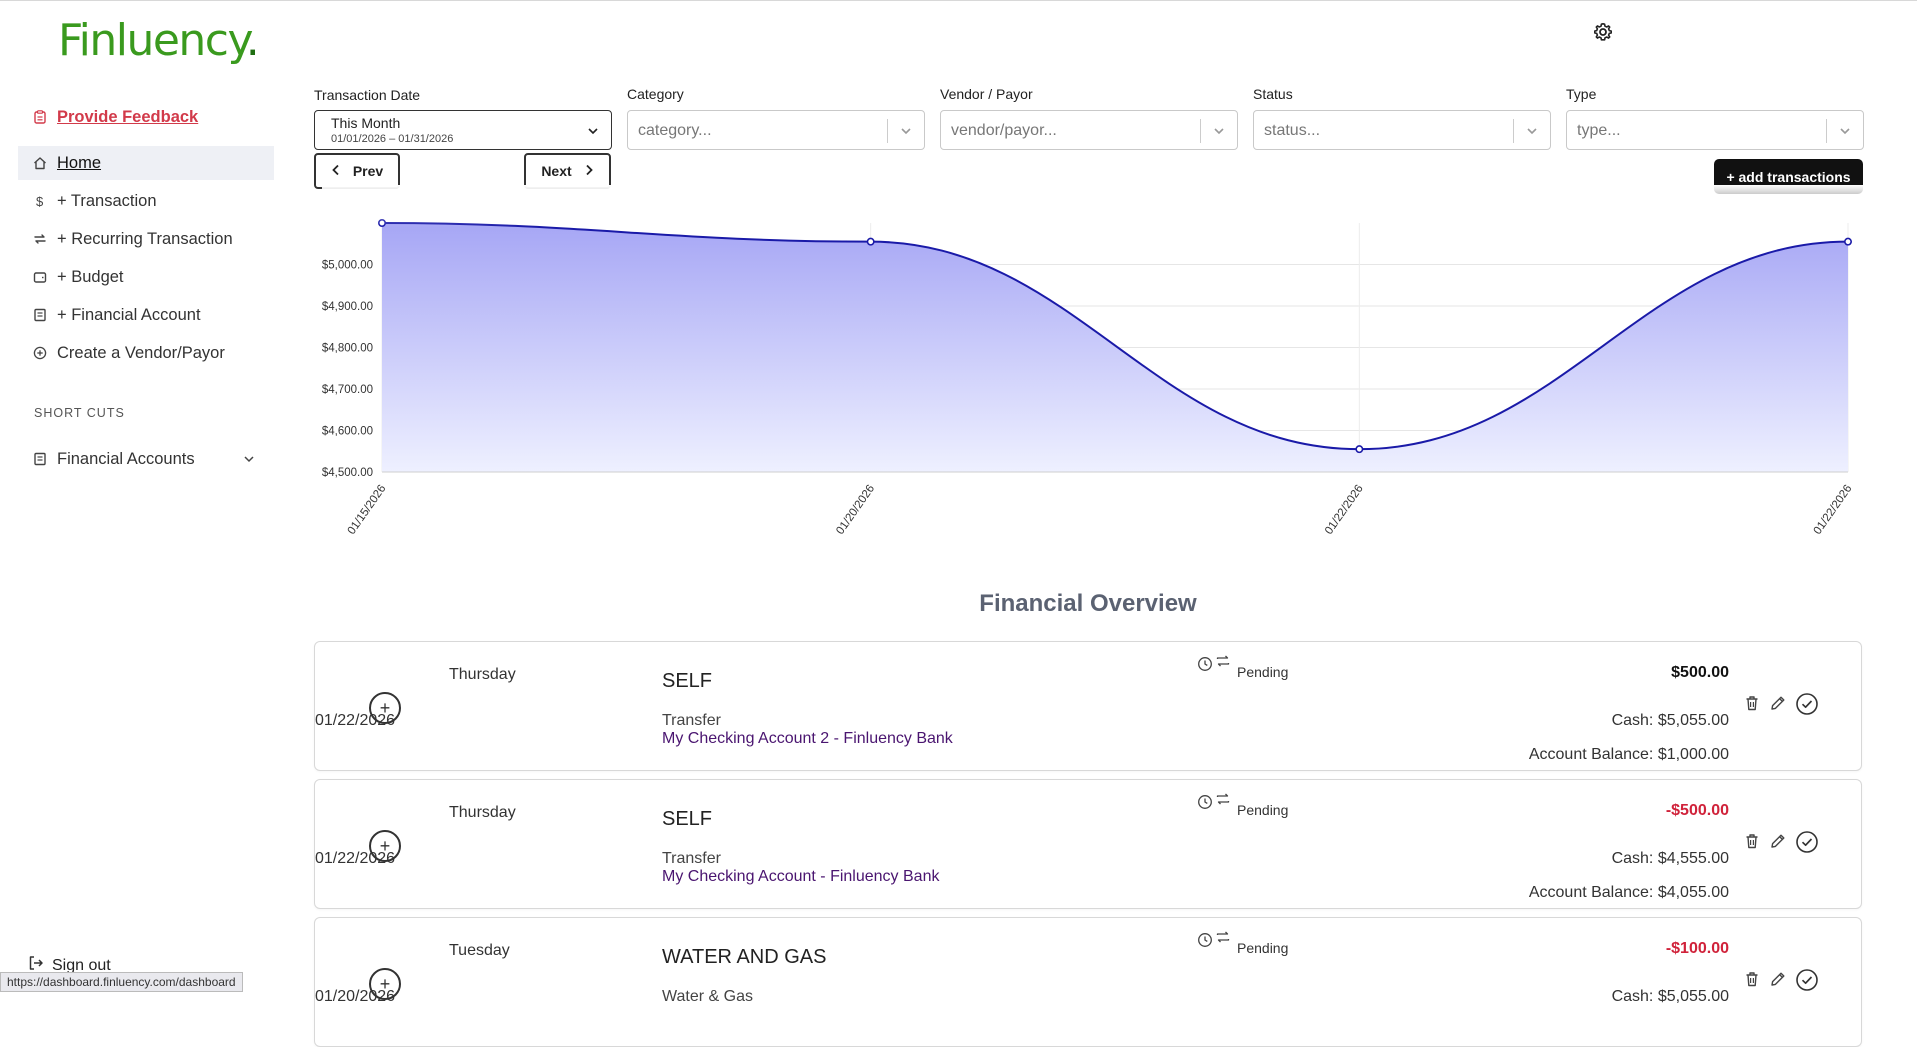  Describe the element at coordinates (479, 950) in the screenshot. I see `transaction-day: Tuesday` at that location.